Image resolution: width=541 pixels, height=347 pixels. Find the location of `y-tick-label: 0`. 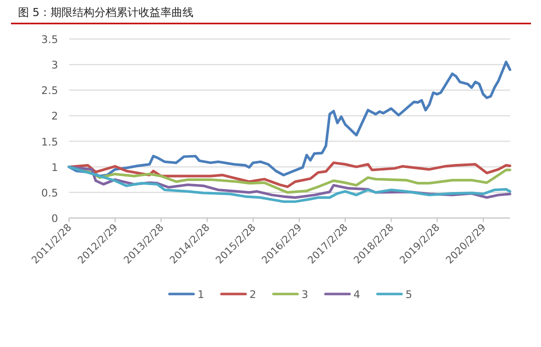

y-tick-label: 0 is located at coordinates (54, 219).